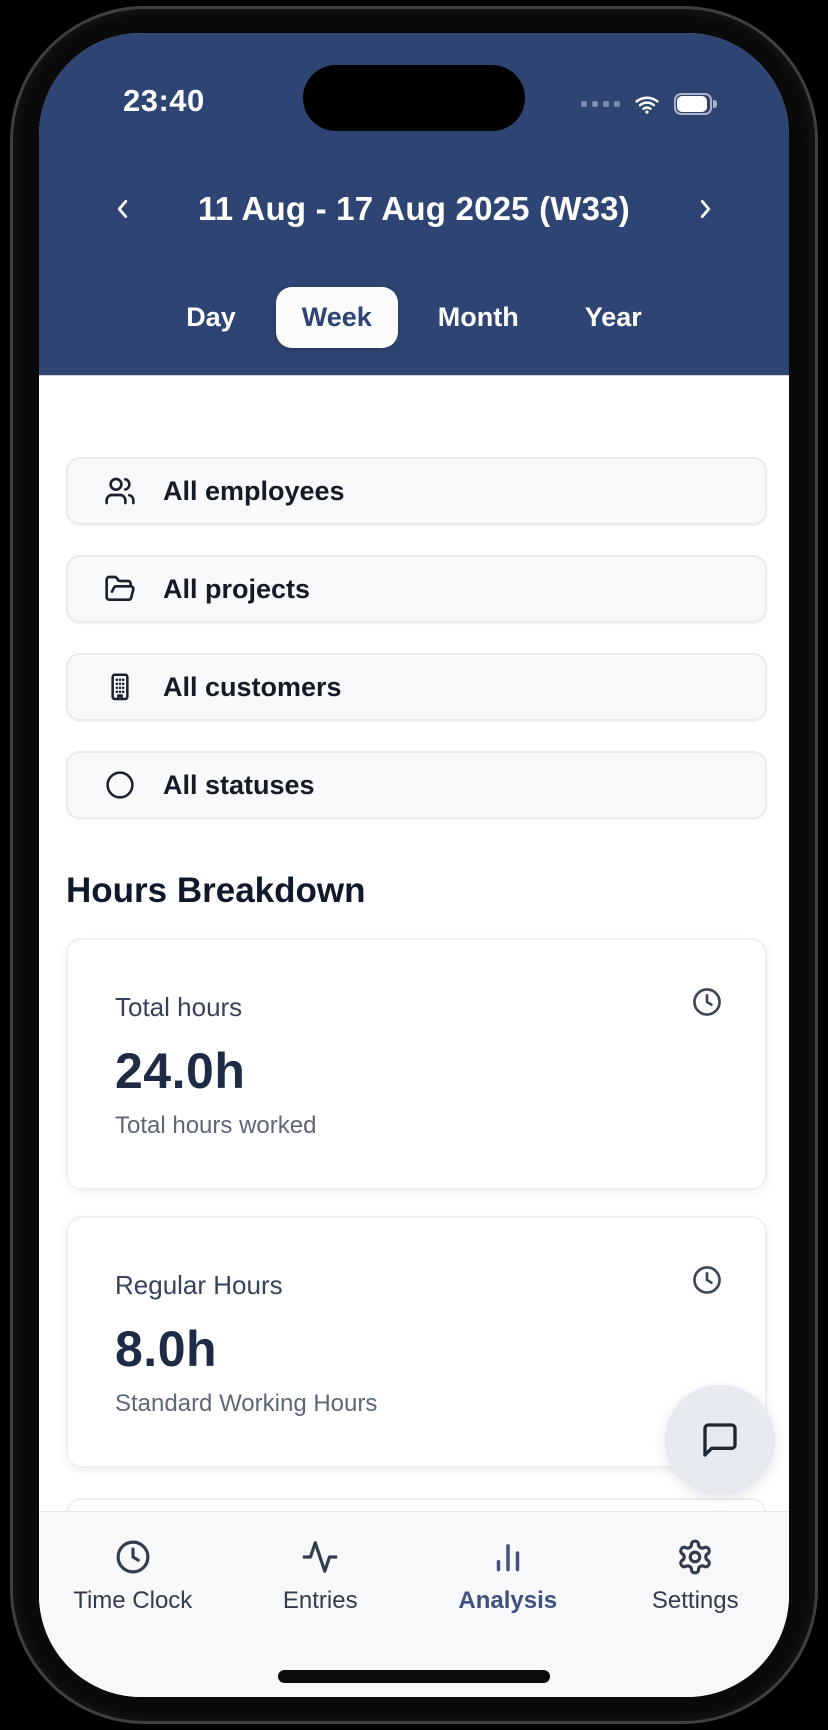 The height and width of the screenshot is (1730, 828). Describe the element at coordinates (164, 100) in the screenshot. I see `status-time: 23:40` at that location.